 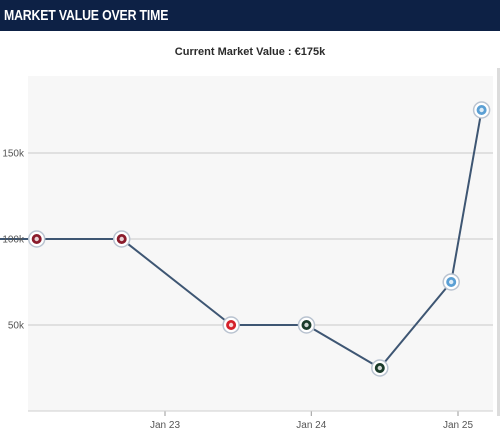 I want to click on y-tick-label: 150k, so click(x=13, y=154).